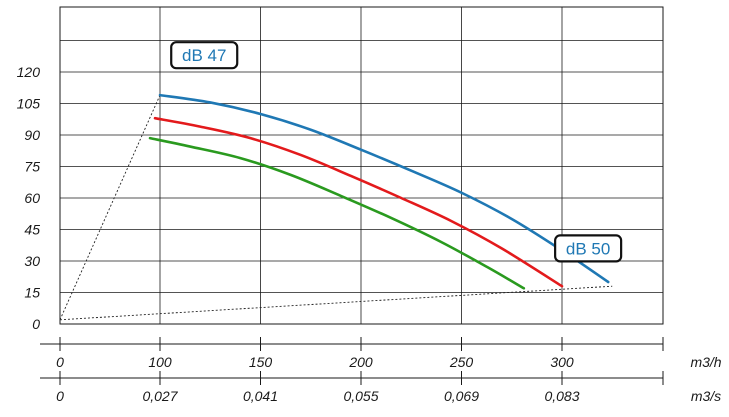  Describe the element at coordinates (32, 198) in the screenshot. I see `y-tick-label: 60` at that location.